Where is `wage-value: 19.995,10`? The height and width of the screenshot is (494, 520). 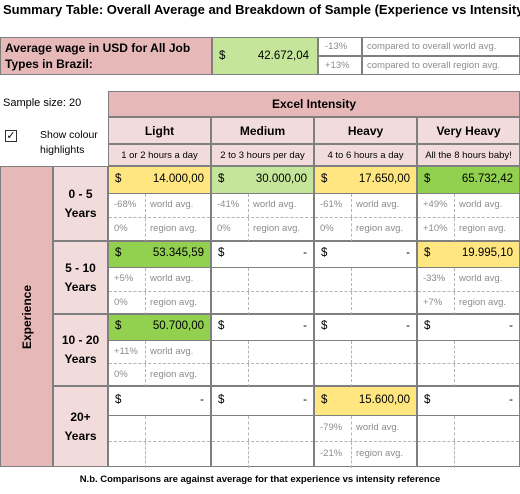
wage-value: 19.995,10 is located at coordinates (487, 253).